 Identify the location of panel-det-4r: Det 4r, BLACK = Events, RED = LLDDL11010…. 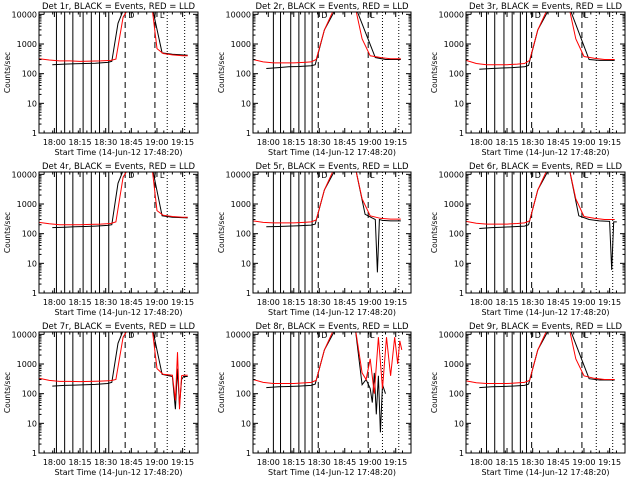
(101, 239).